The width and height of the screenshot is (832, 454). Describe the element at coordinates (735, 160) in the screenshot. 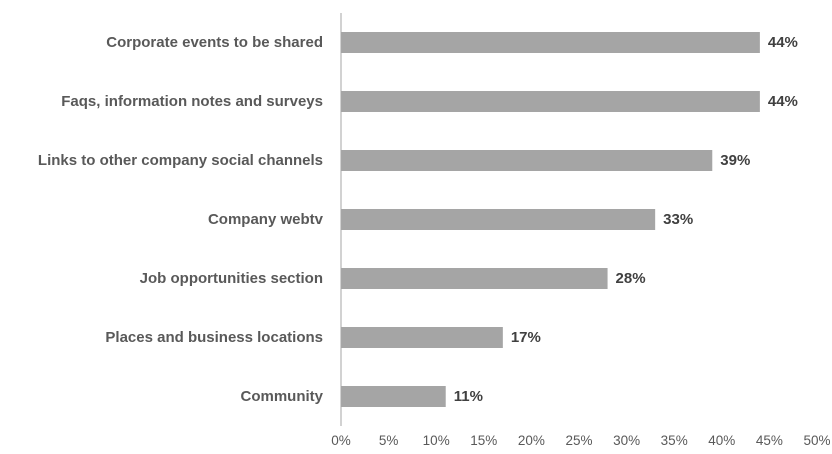

I see `value-label: 39%` at that location.